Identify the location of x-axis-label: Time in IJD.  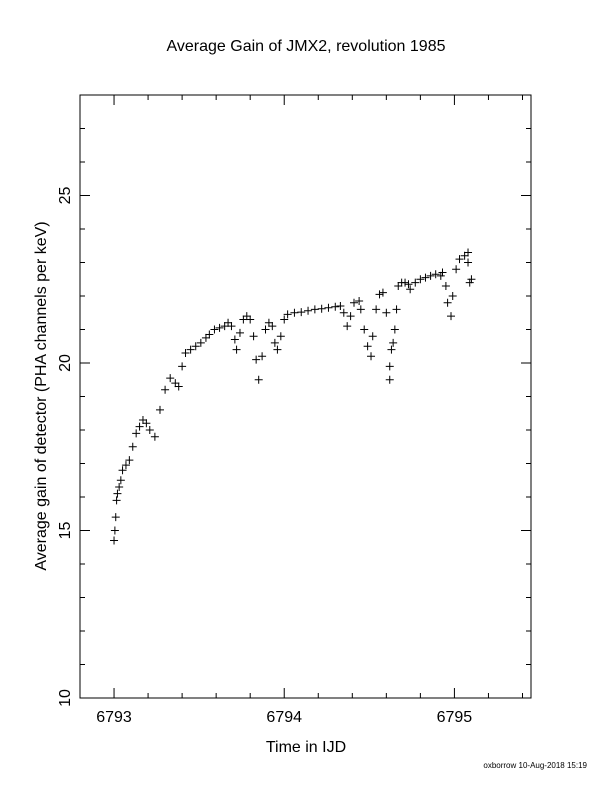
(306, 747).